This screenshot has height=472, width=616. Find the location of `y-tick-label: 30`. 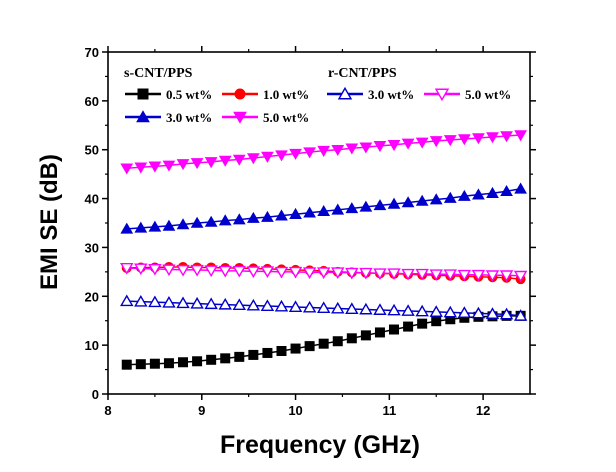

y-tick-label: 30 is located at coordinates (92, 247).